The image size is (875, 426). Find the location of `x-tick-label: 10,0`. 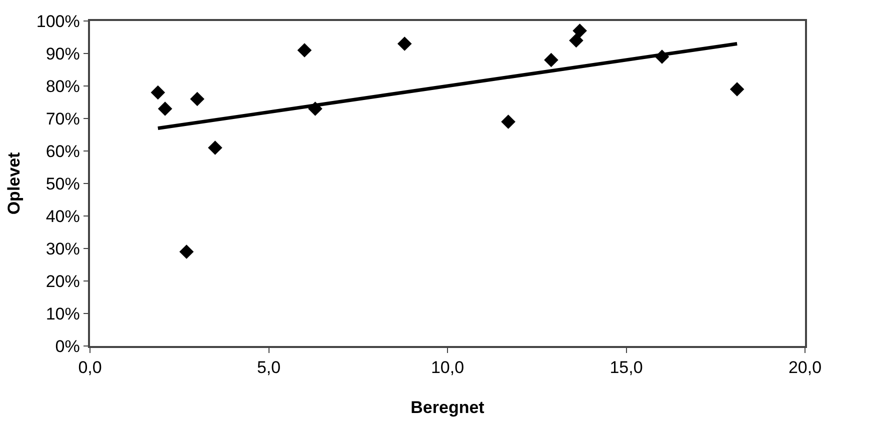

x-tick-label: 10,0 is located at coordinates (447, 368).